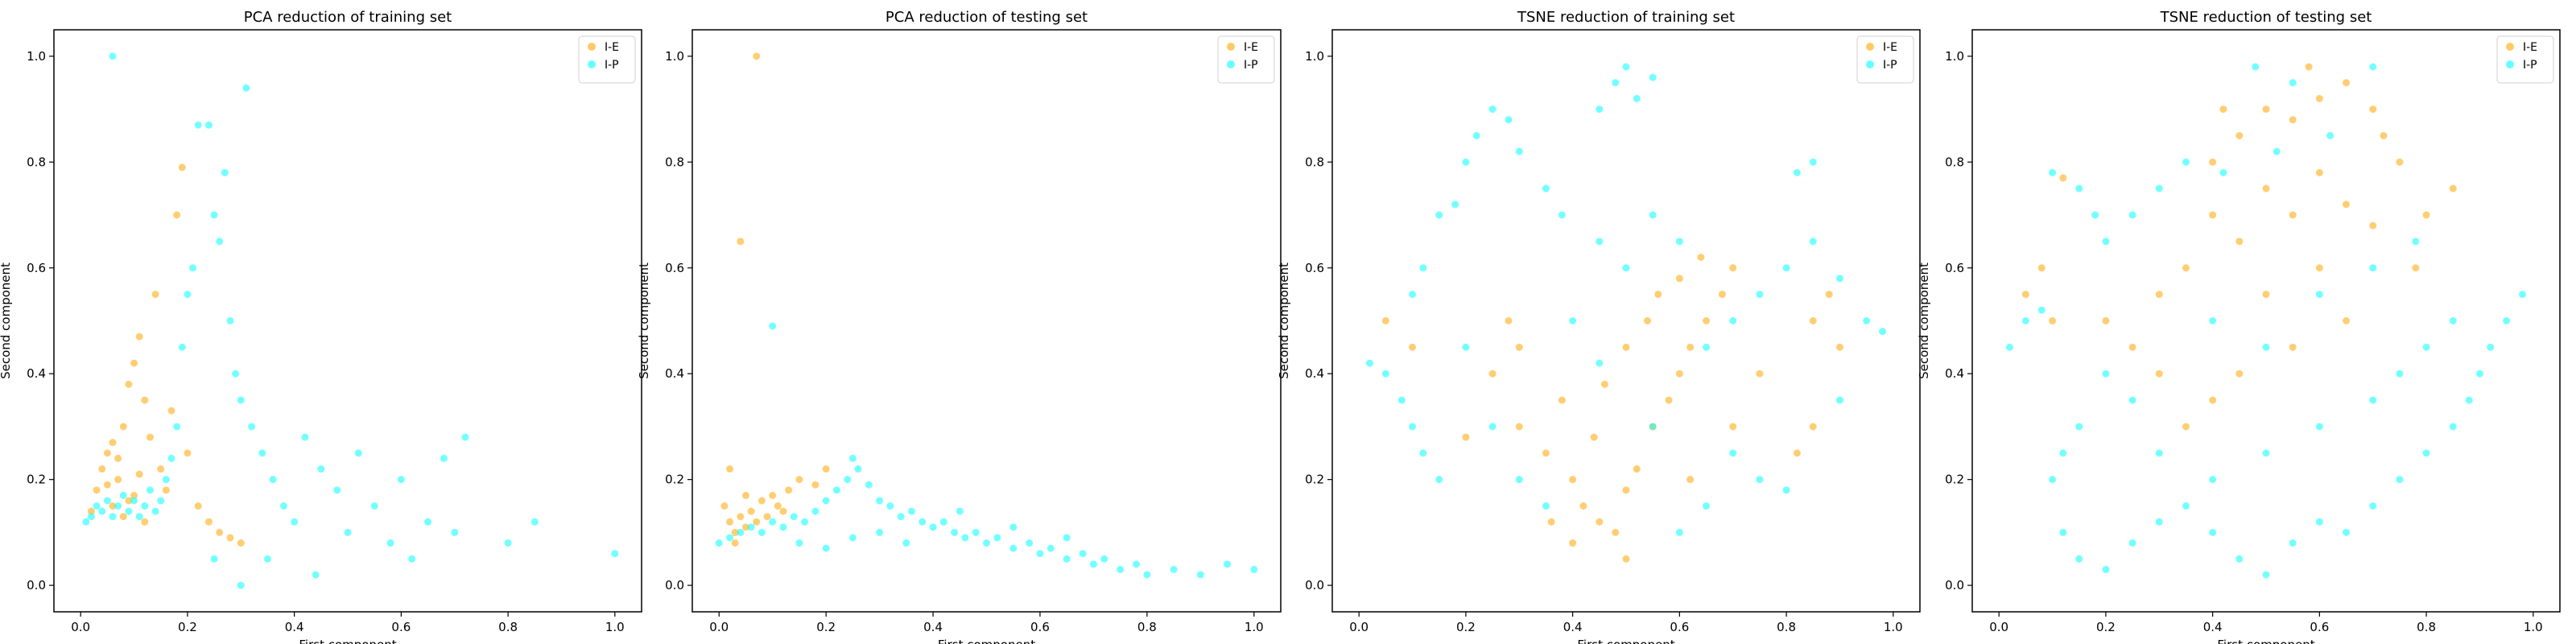 The width and height of the screenshot is (2576, 644). Describe the element at coordinates (2525, 59) in the screenshot. I see `legend: I-E I-P` at that location.